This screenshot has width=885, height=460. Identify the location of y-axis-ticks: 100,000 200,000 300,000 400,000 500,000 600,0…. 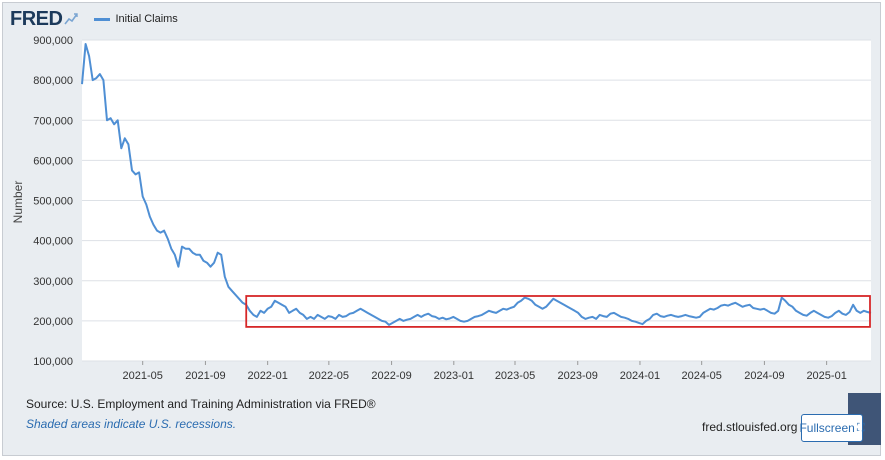
(53, 201).